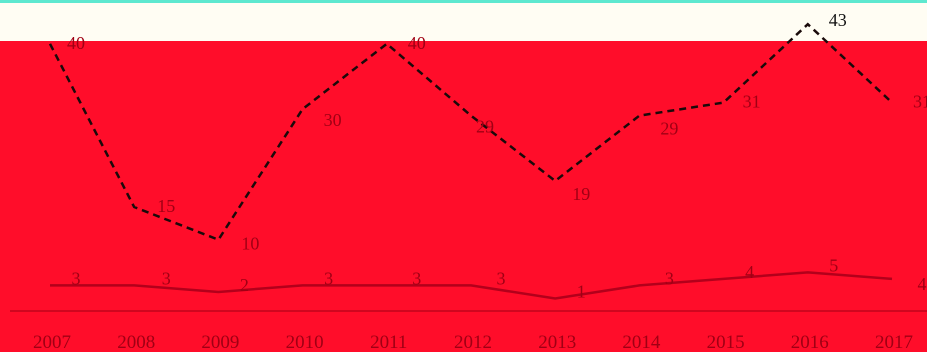 This screenshot has width=927, height=352. I want to click on x-tick-label-2017: 2017, so click(894, 342).